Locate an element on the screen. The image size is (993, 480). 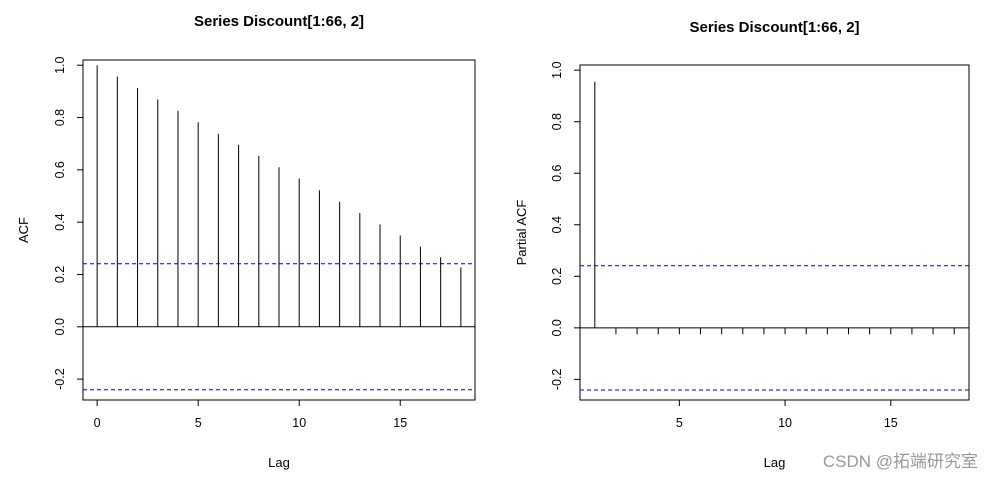
watermark-text: CSDN @拓端研究室 is located at coordinates (900, 461).